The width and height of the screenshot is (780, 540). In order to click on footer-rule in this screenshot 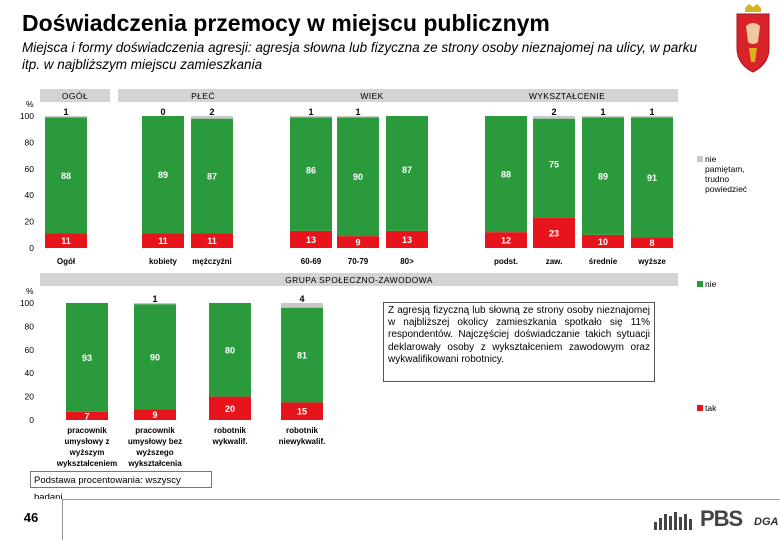, I will do `click(421, 499)`.